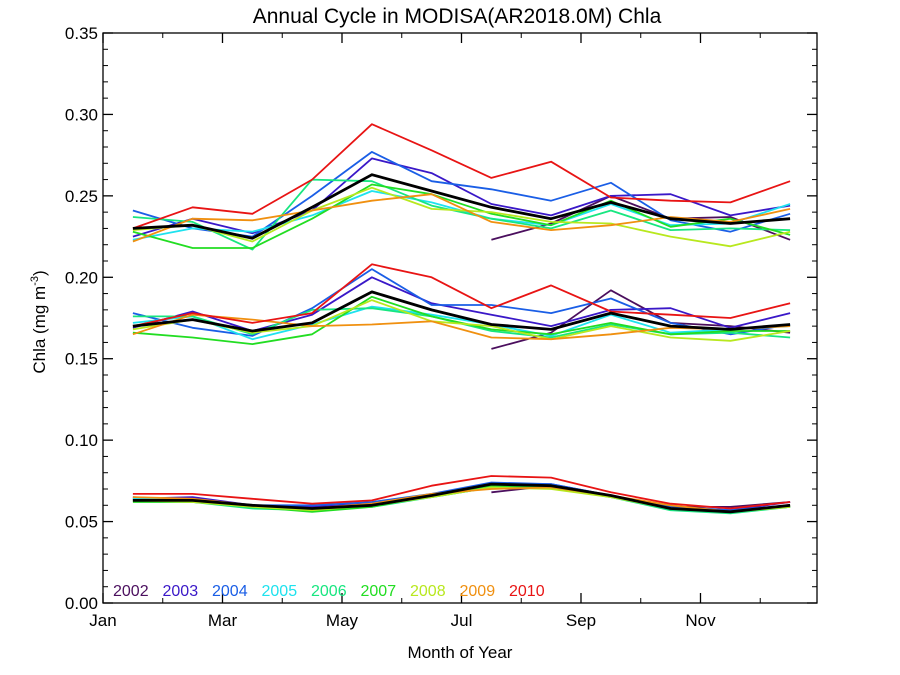 The image size is (900, 675). I want to click on legend-item-2006: 2006, so click(329, 591).